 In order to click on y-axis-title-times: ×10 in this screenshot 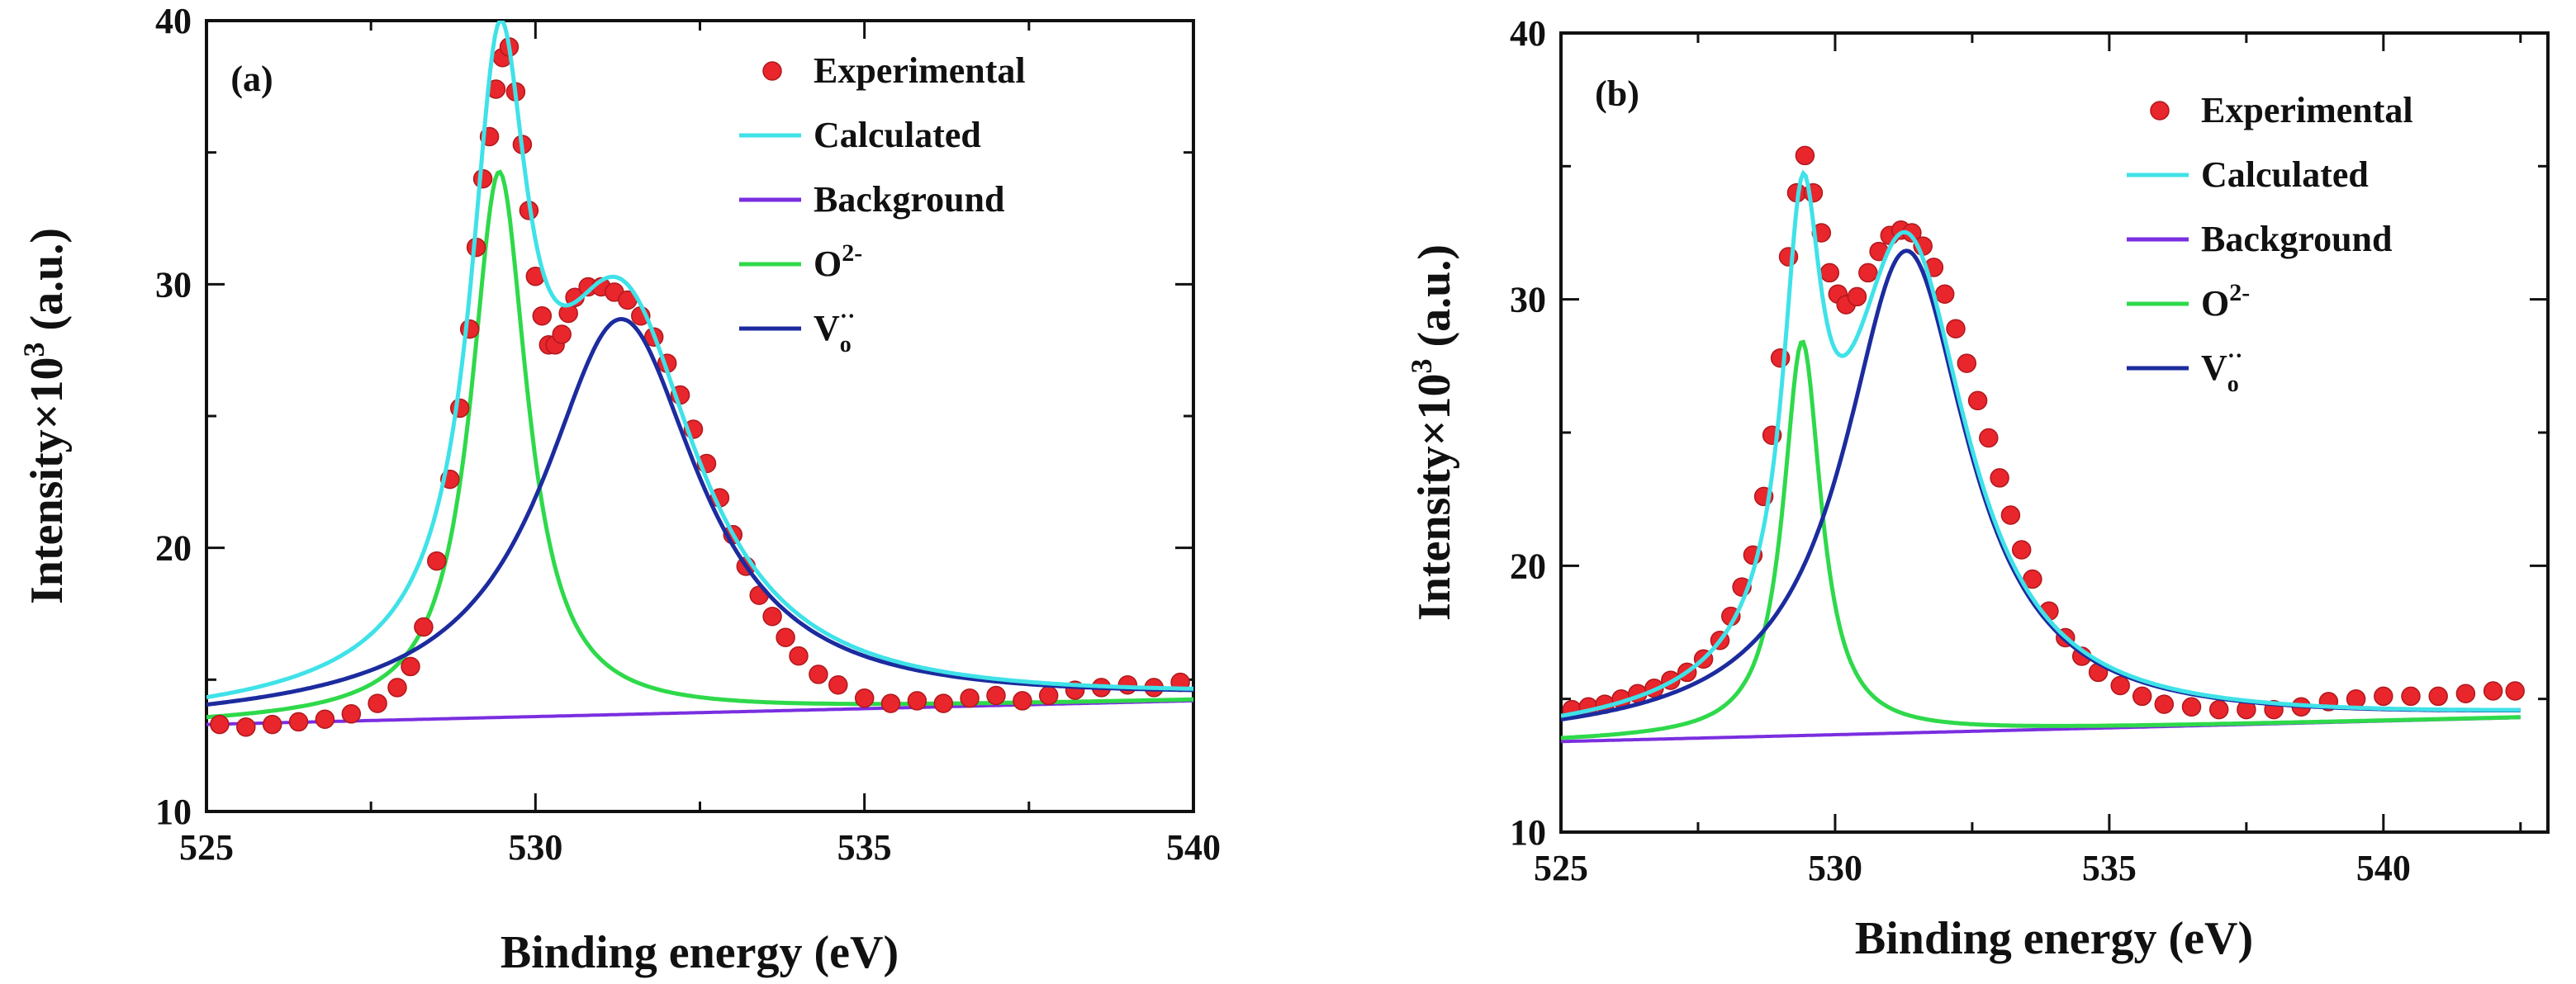, I will do `click(47, 393)`.